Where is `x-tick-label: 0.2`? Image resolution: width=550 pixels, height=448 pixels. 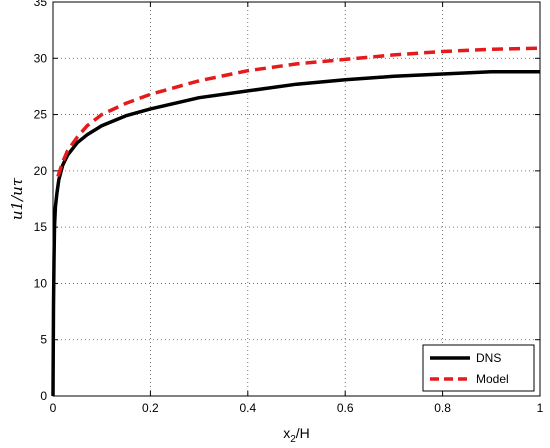 x-tick-label: 0.2 is located at coordinates (150, 408).